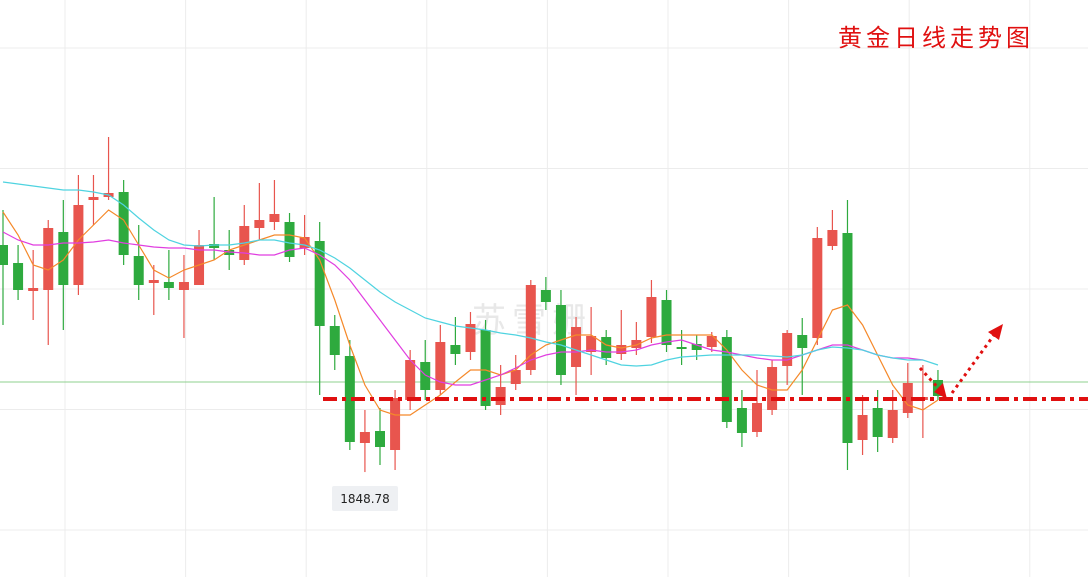 This screenshot has width=1088, height=577. What do you see at coordinates (930, 379) in the screenshot?
I see `arrow-down` at bounding box center [930, 379].